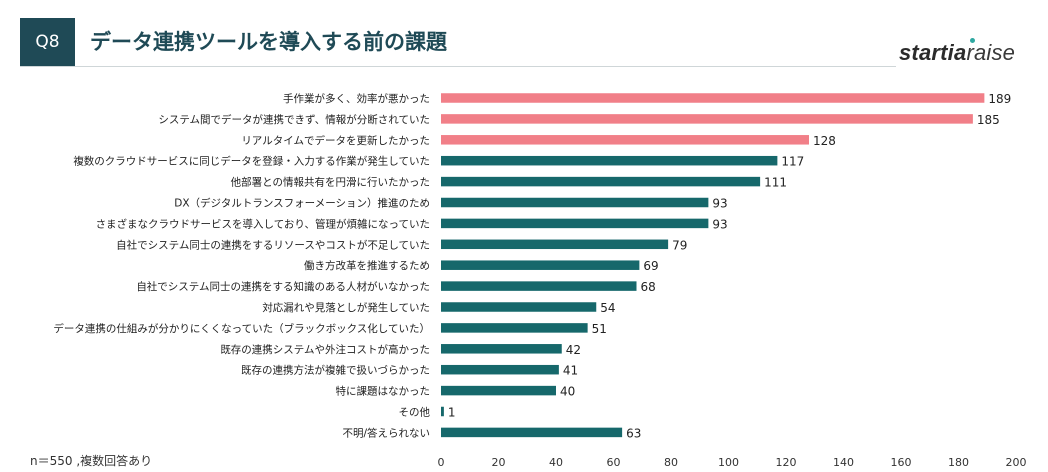 Image resolution: width=1048 pixels, height=472 pixels. Describe the element at coordinates (824, 141) in the screenshot. I see `data-label: 128` at that location.